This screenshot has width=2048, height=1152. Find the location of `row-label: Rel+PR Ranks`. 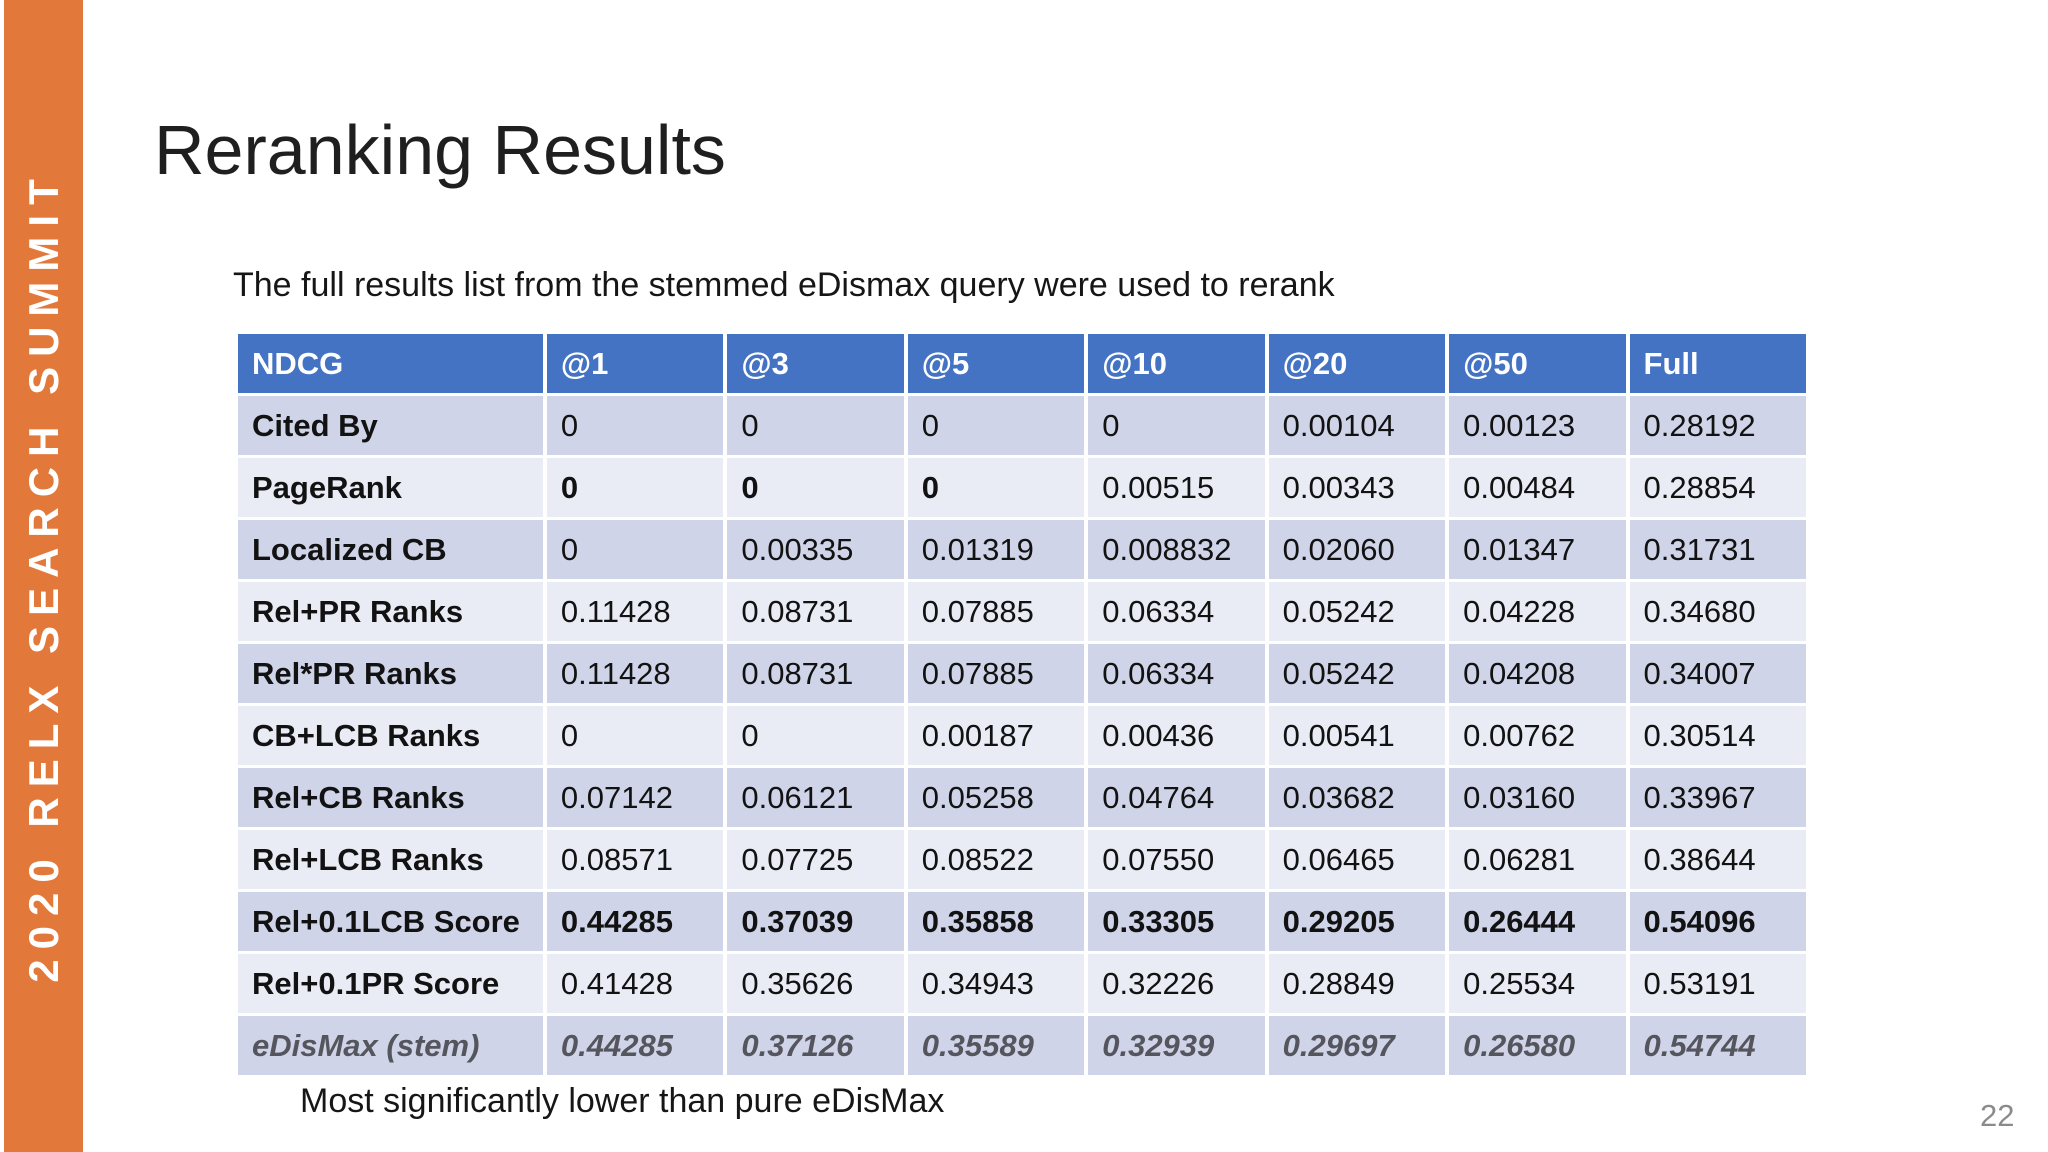

row-label: Rel+PR Ranks is located at coordinates (390, 611).